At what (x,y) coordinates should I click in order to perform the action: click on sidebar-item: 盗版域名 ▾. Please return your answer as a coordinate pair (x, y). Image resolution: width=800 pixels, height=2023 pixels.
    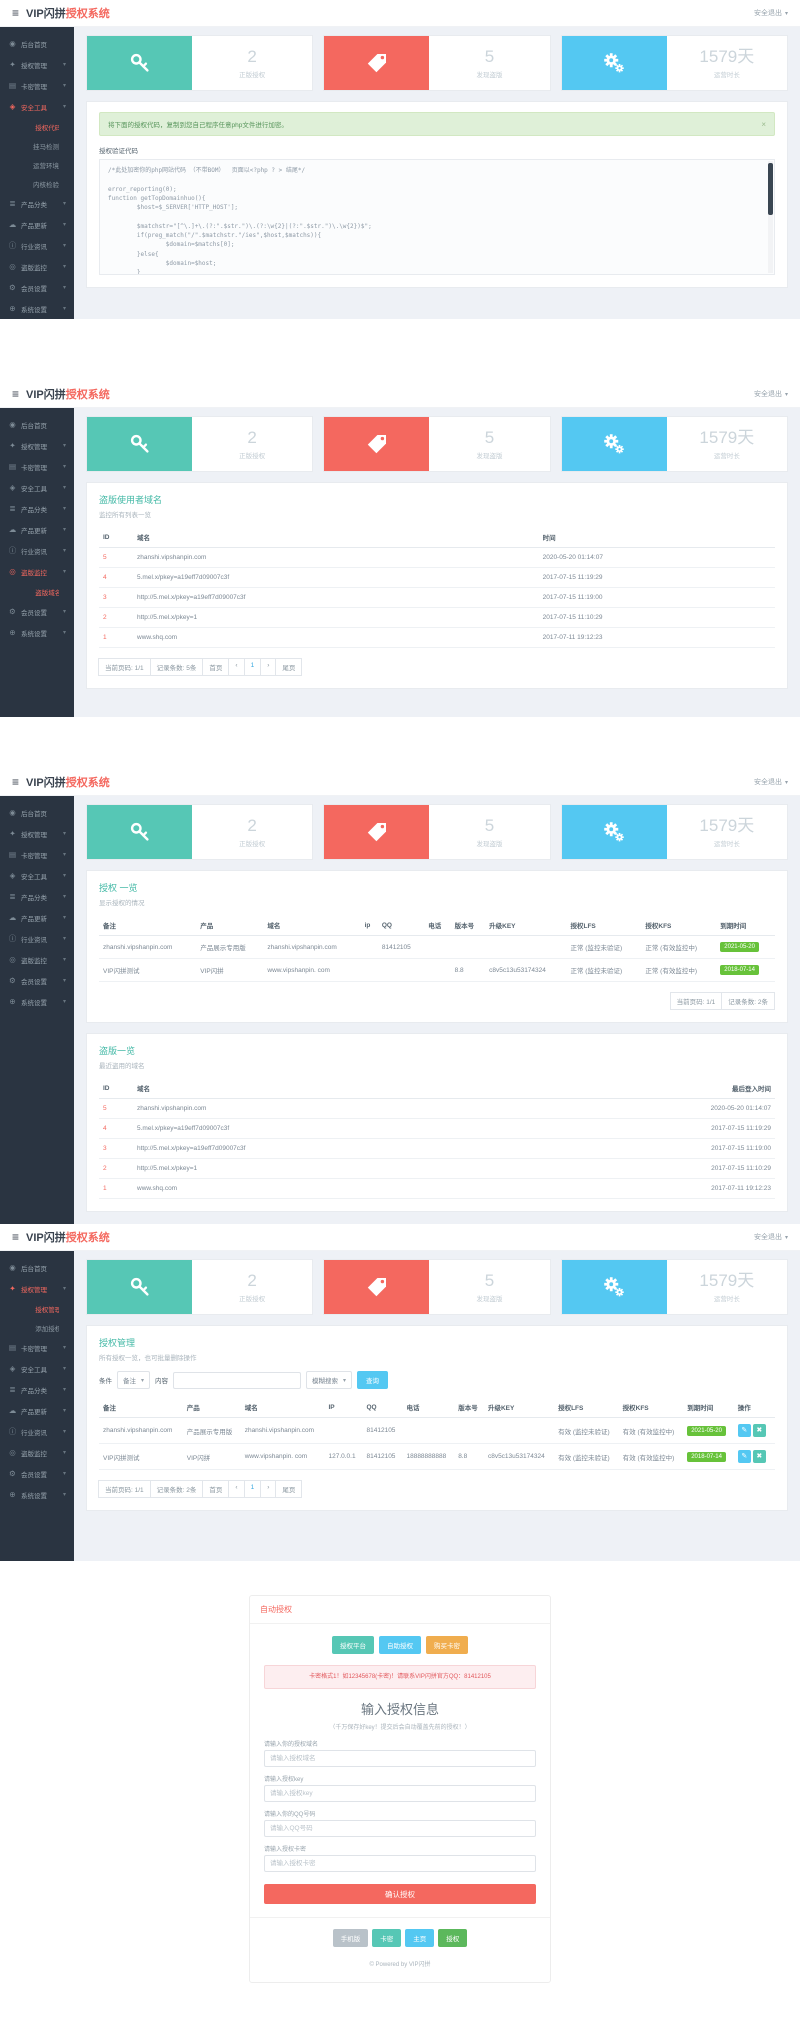
    Looking at the image, I should click on (37, 591).